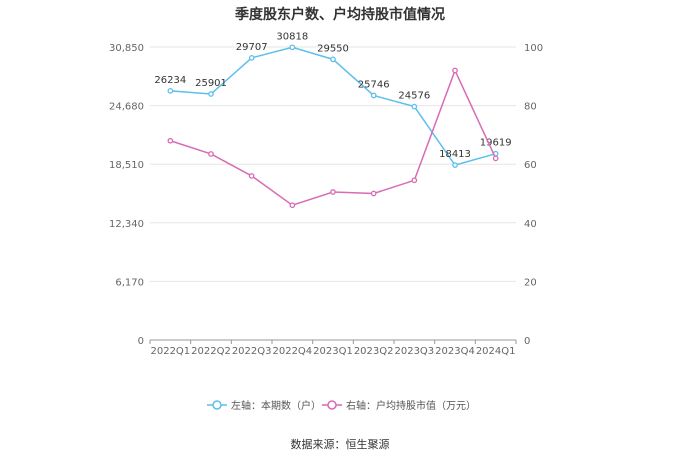 The image size is (680, 460). What do you see at coordinates (340, 15) in the screenshot?
I see `chart-title: 季度股东户数、户均持股市值情况` at bounding box center [340, 15].